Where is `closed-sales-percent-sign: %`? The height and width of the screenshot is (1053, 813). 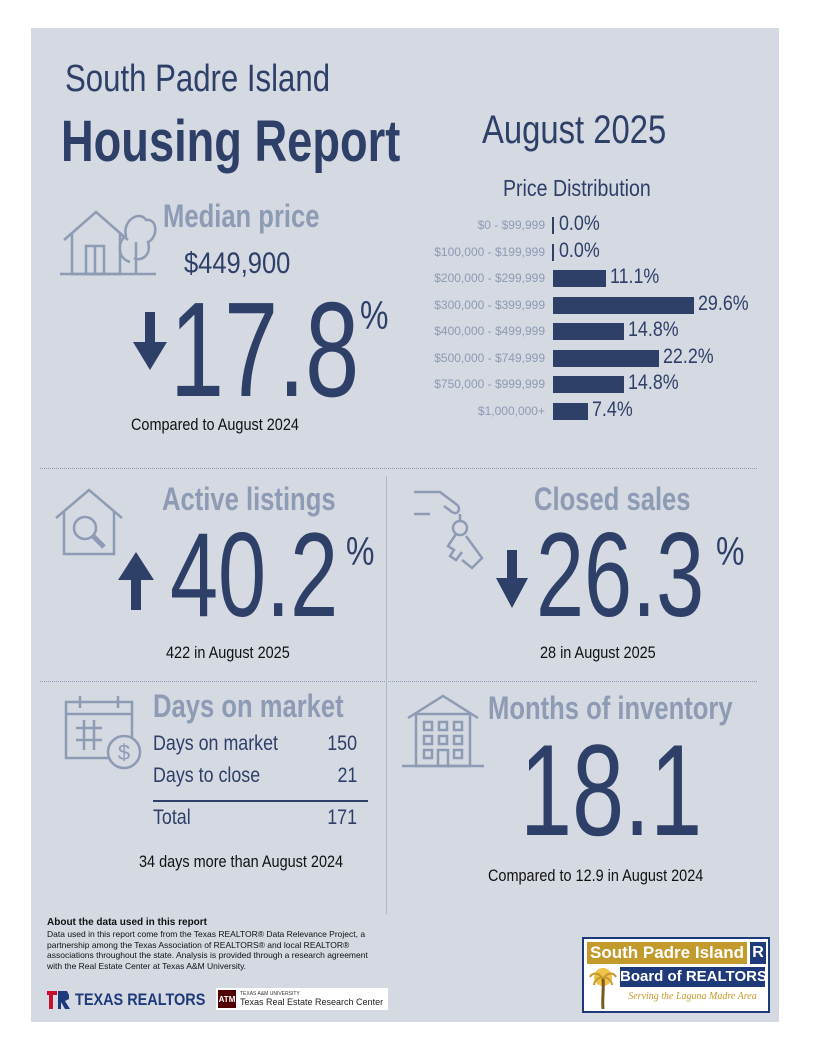 closed-sales-percent-sign: % is located at coordinates (730, 552).